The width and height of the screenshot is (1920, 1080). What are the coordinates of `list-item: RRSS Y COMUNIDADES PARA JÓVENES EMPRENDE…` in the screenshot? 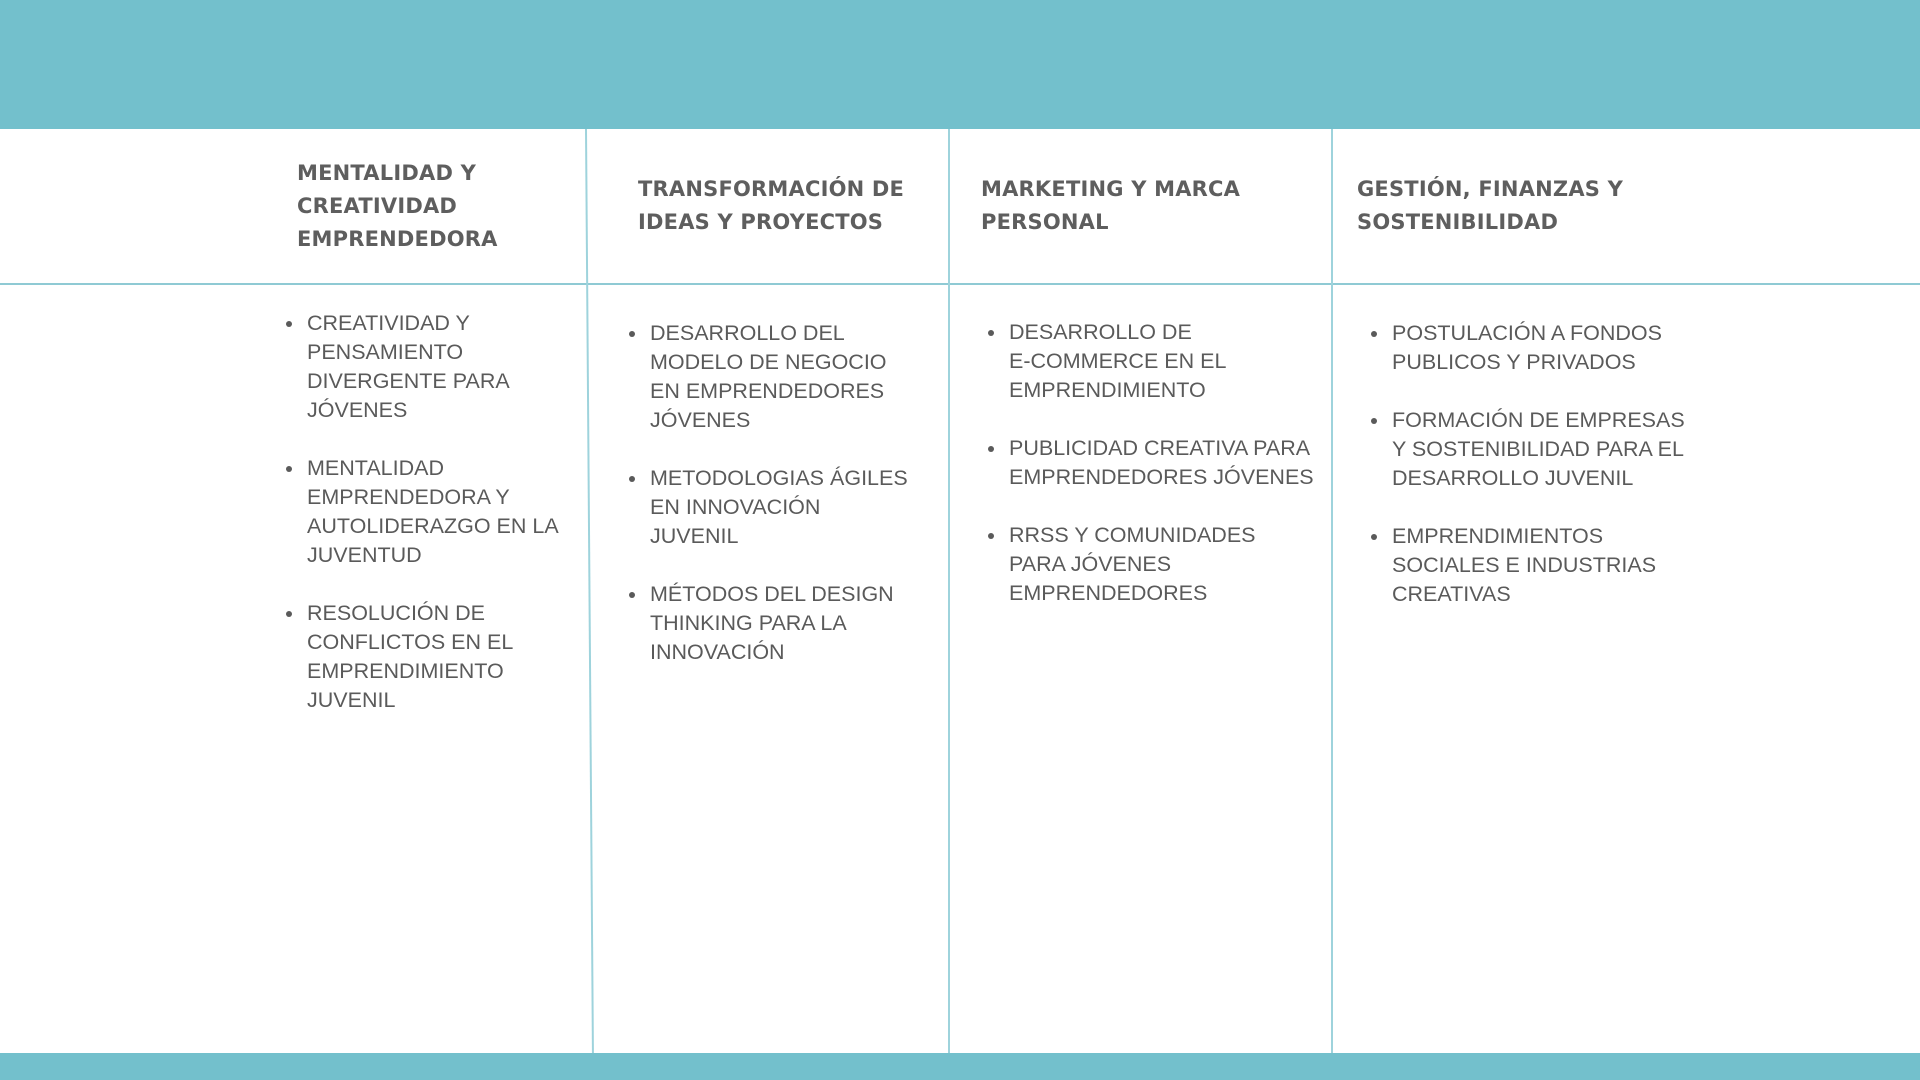 It's located at (1151, 564).